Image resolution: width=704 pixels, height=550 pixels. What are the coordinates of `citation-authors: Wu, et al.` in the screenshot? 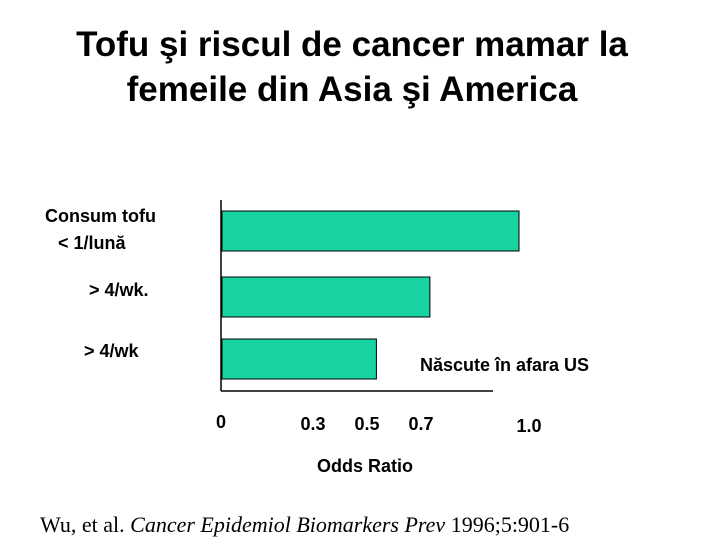 It's located at (85, 524).